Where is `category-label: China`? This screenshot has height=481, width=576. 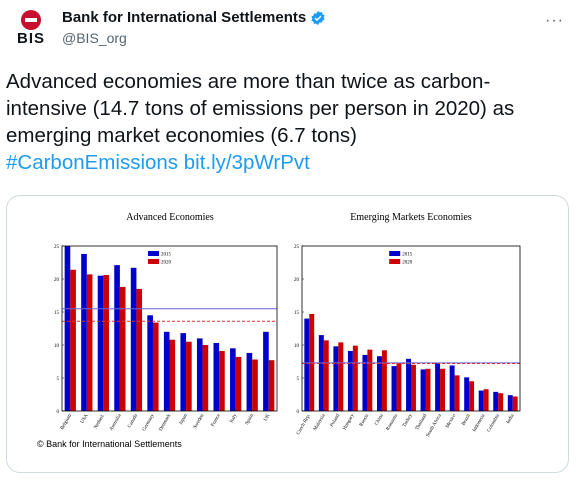 category-label: China is located at coordinates (379, 420).